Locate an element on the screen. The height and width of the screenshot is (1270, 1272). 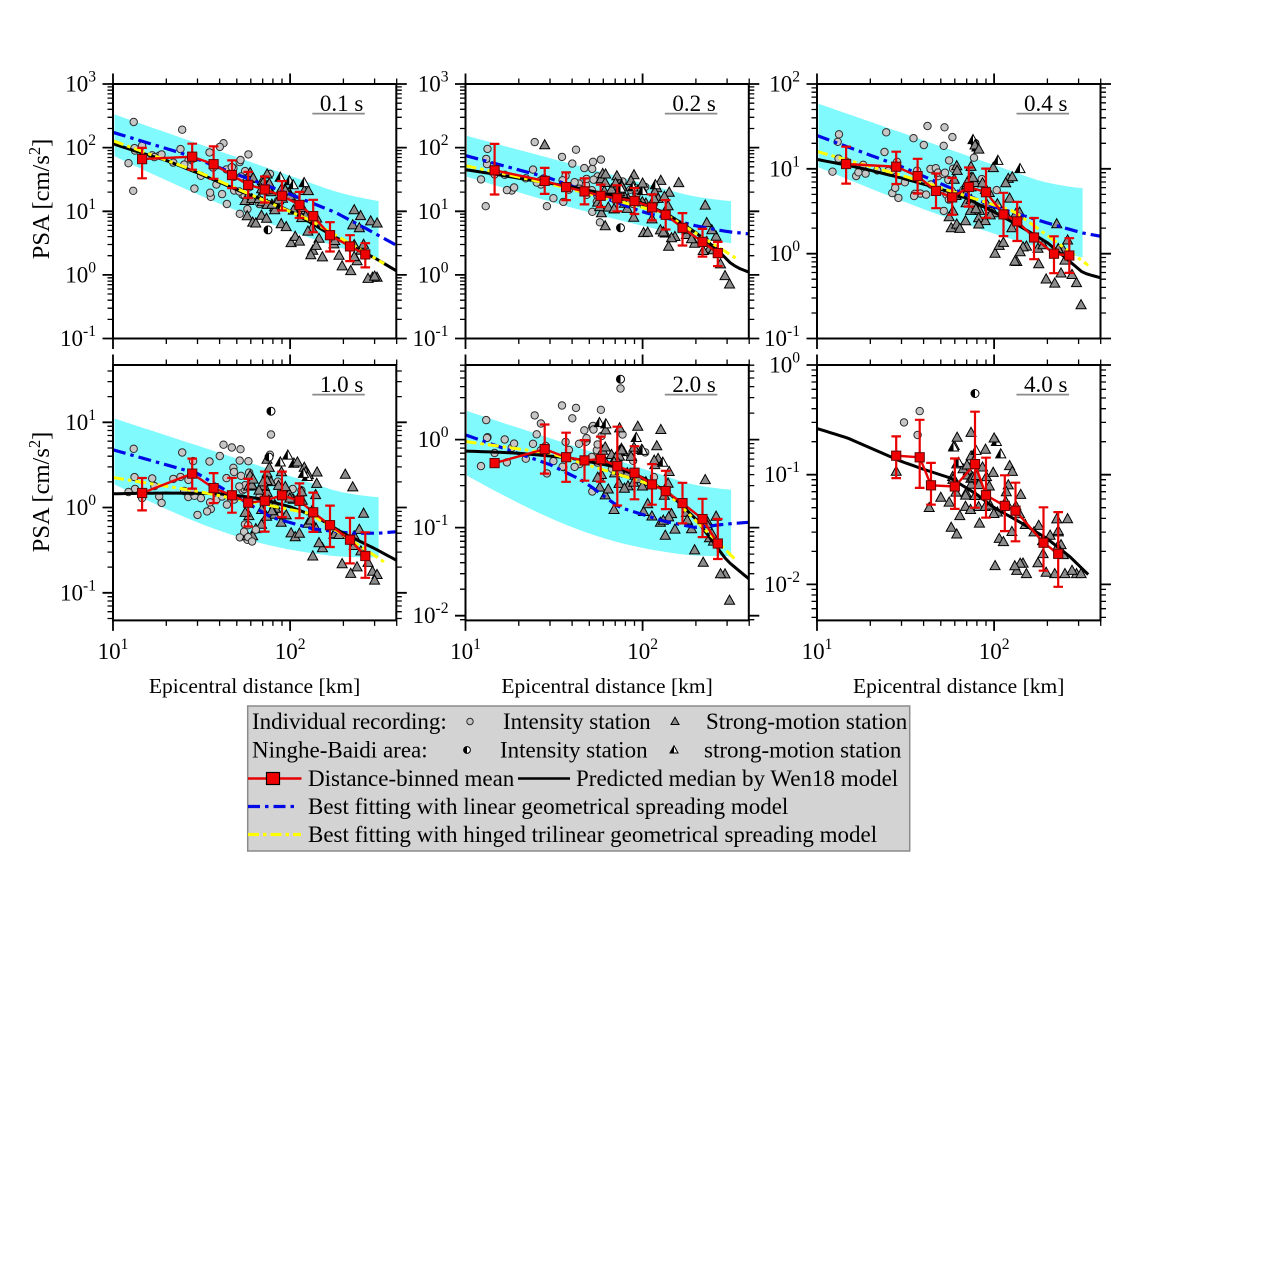
svg-text: Ninghe-Baidi area: is located at coordinates (340, 750).